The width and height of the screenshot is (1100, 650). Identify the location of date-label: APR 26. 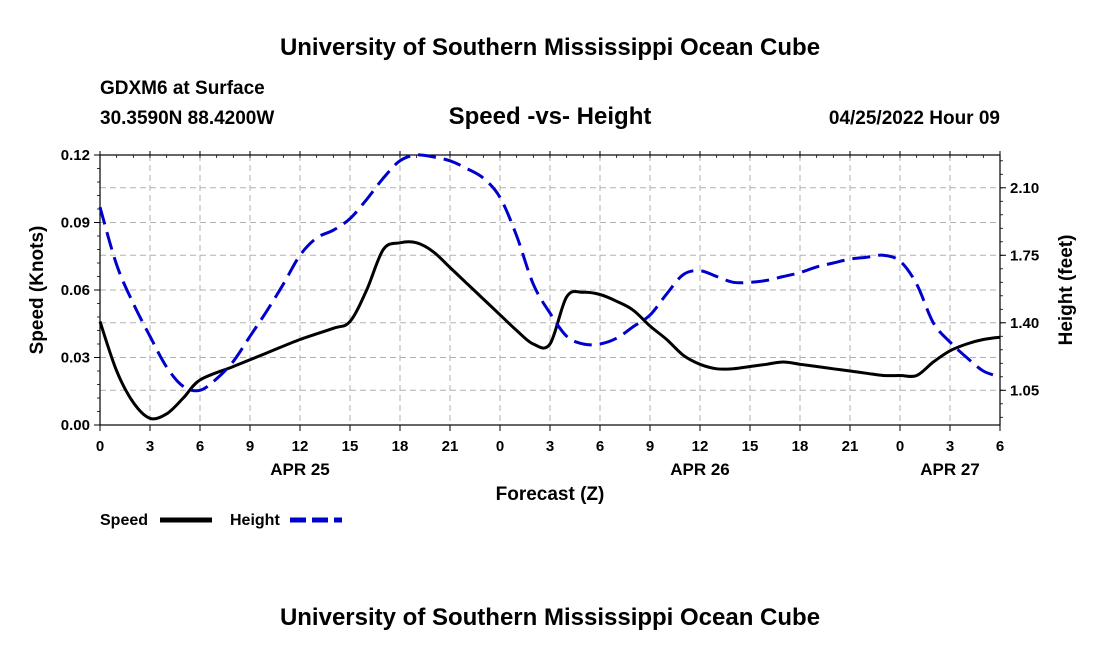
(700, 469).